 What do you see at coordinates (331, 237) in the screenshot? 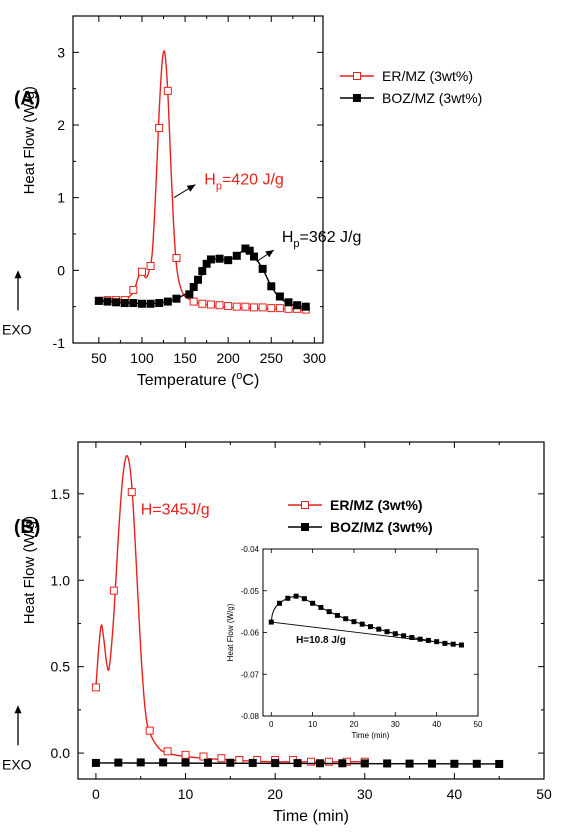
I see `annotation-part: =362 J/g` at bounding box center [331, 237].